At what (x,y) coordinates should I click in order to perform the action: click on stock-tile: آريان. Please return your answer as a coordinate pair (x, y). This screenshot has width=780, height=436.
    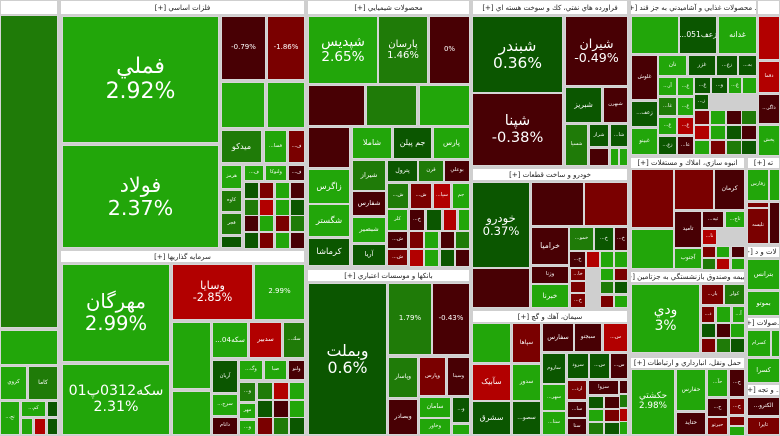
    Looking at the image, I should click on (225, 376).